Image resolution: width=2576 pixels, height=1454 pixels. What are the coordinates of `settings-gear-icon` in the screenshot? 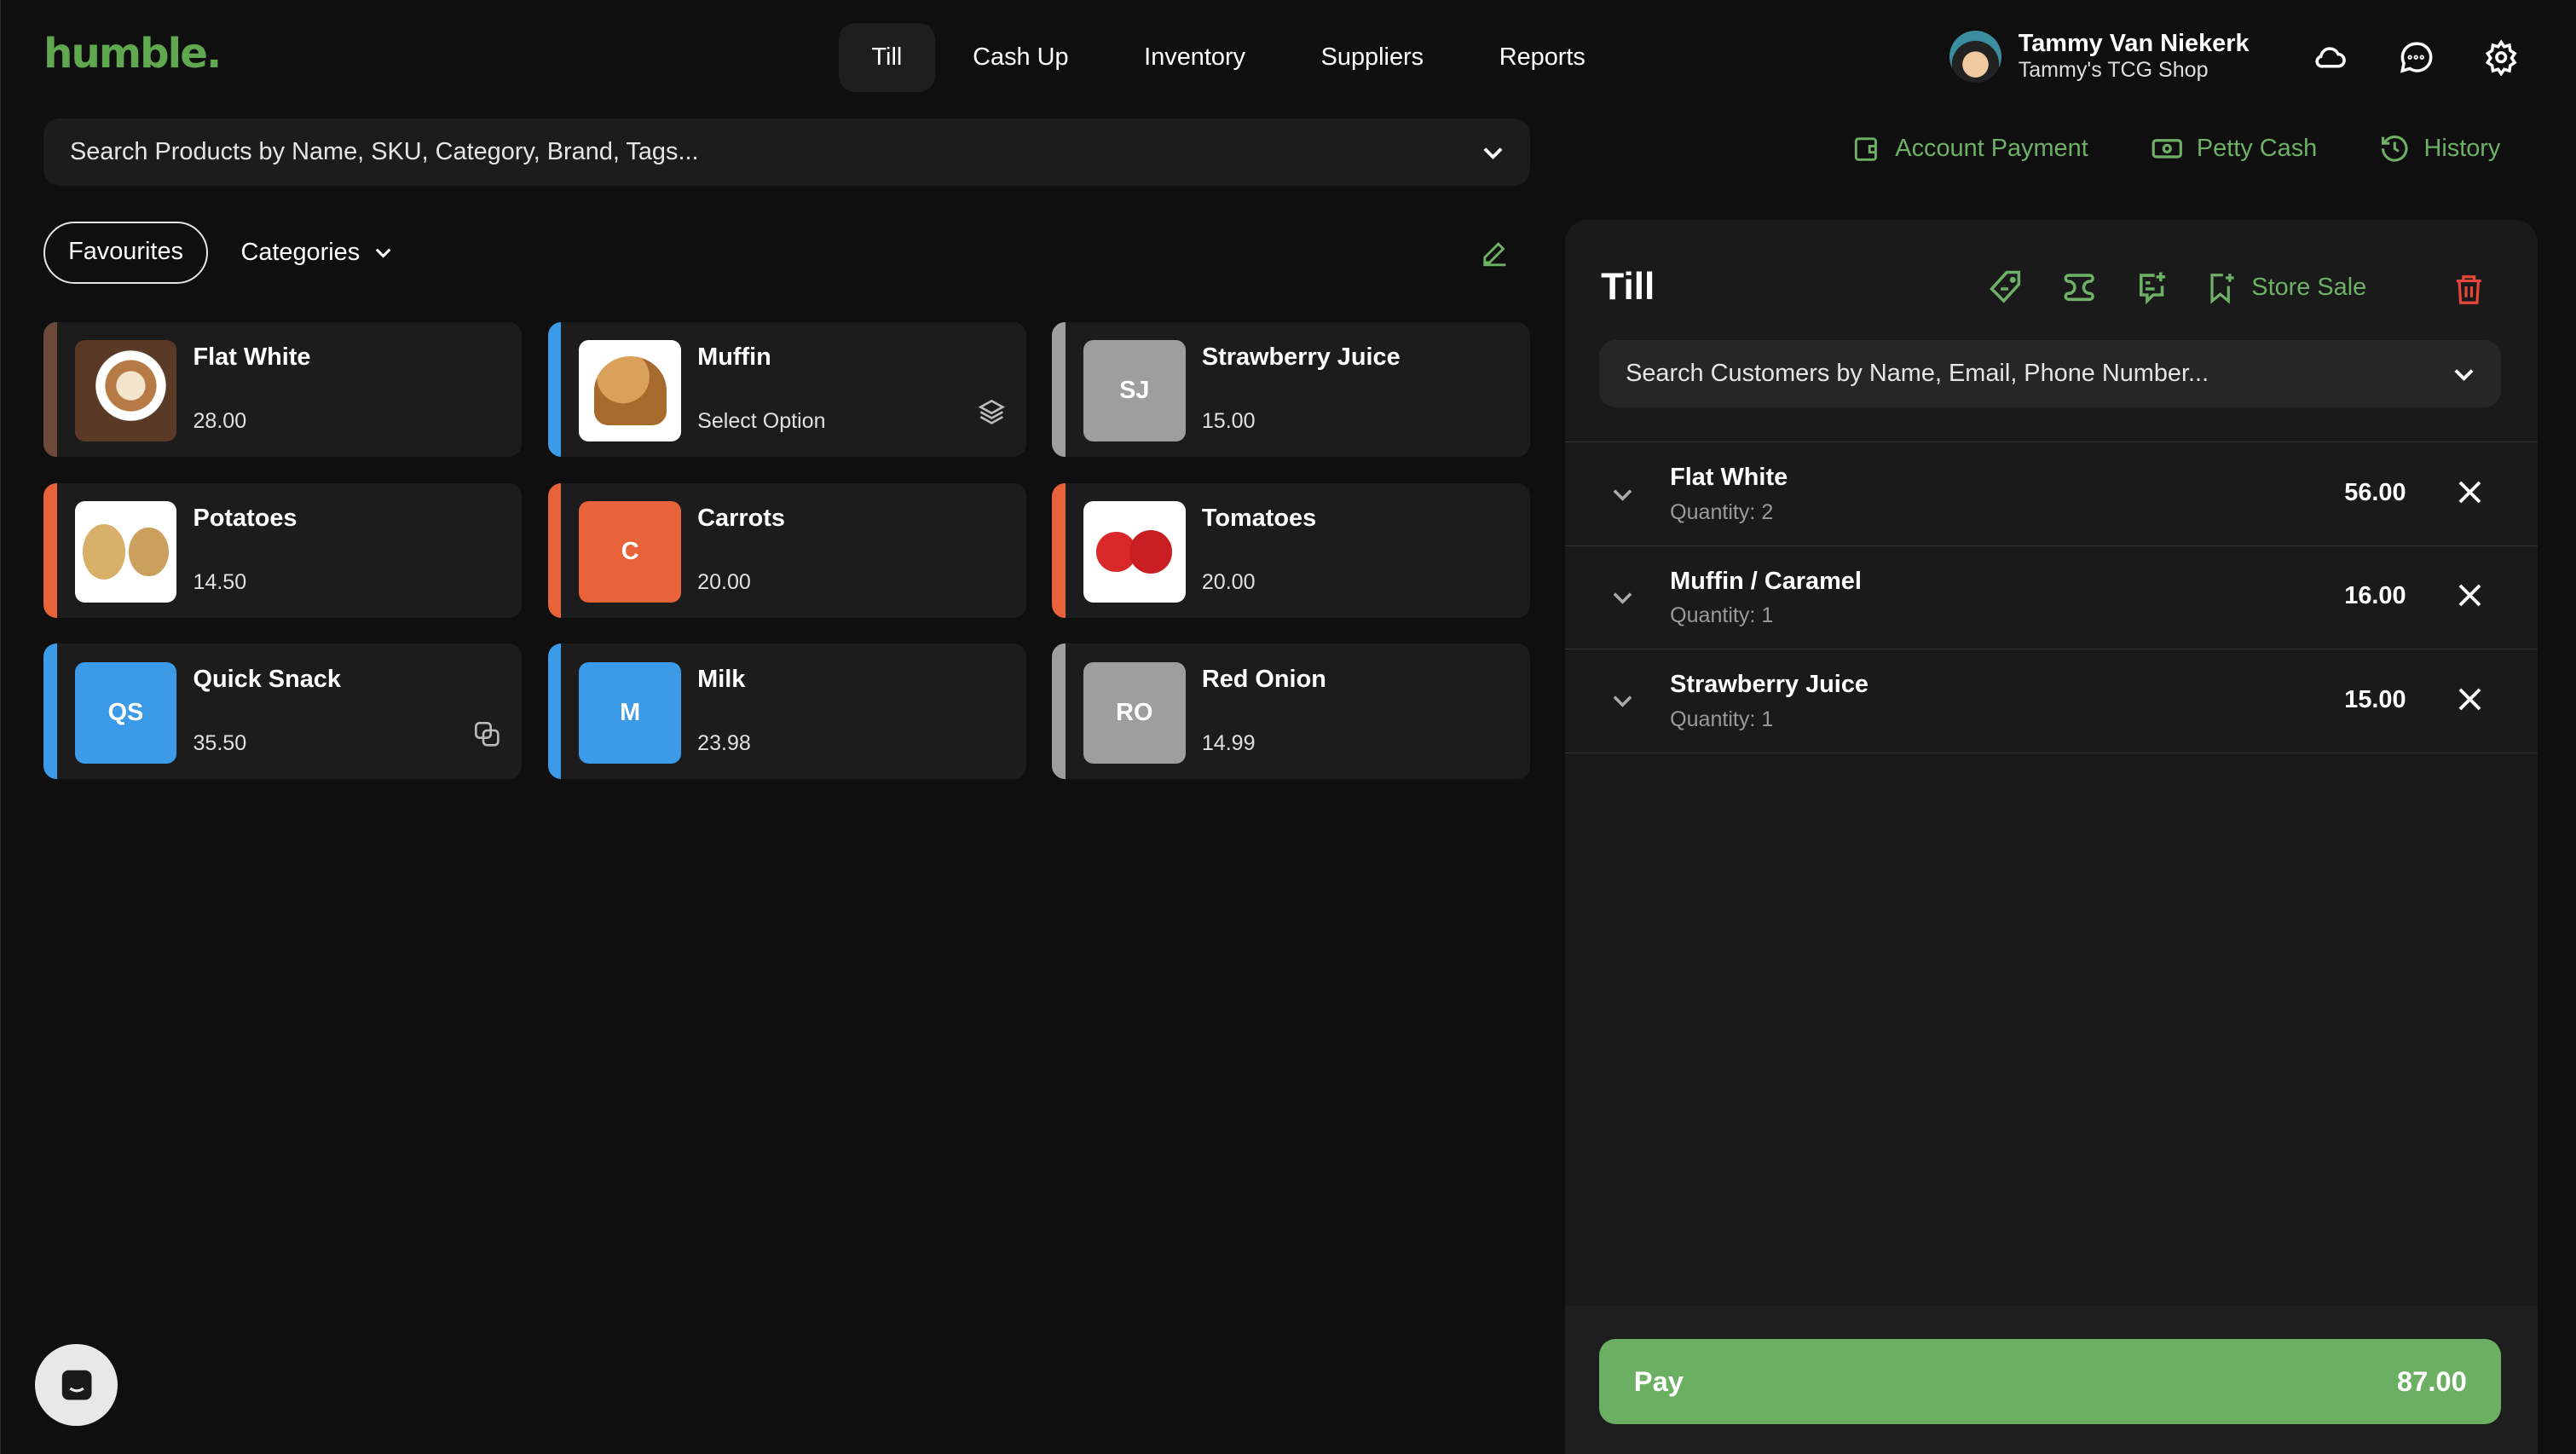 It's located at (2501, 57).